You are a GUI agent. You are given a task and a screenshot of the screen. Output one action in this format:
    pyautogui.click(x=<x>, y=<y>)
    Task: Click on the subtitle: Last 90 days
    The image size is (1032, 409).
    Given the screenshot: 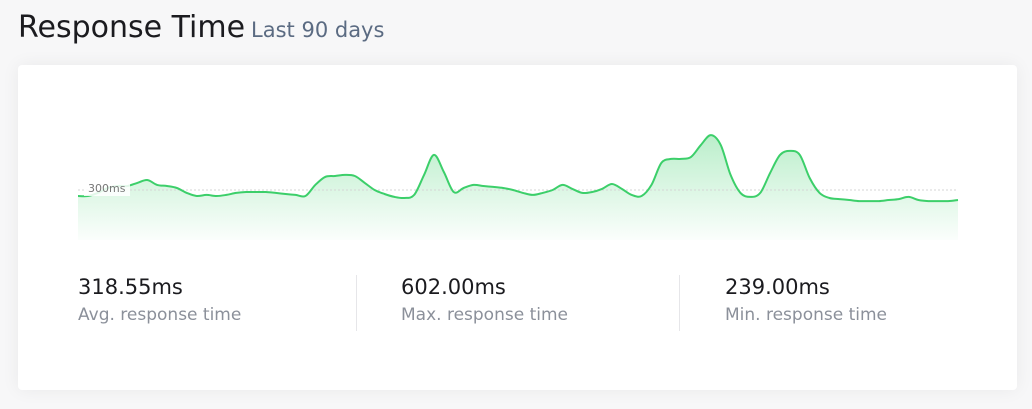 What is the action you would take?
    pyautogui.click(x=318, y=30)
    